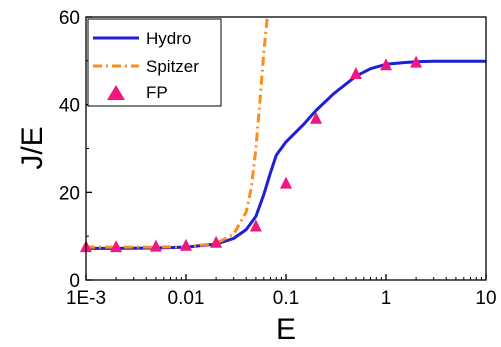 The height and width of the screenshot is (347, 501). I want to click on legend: Hydro Spitzer FP, so click(154, 62).